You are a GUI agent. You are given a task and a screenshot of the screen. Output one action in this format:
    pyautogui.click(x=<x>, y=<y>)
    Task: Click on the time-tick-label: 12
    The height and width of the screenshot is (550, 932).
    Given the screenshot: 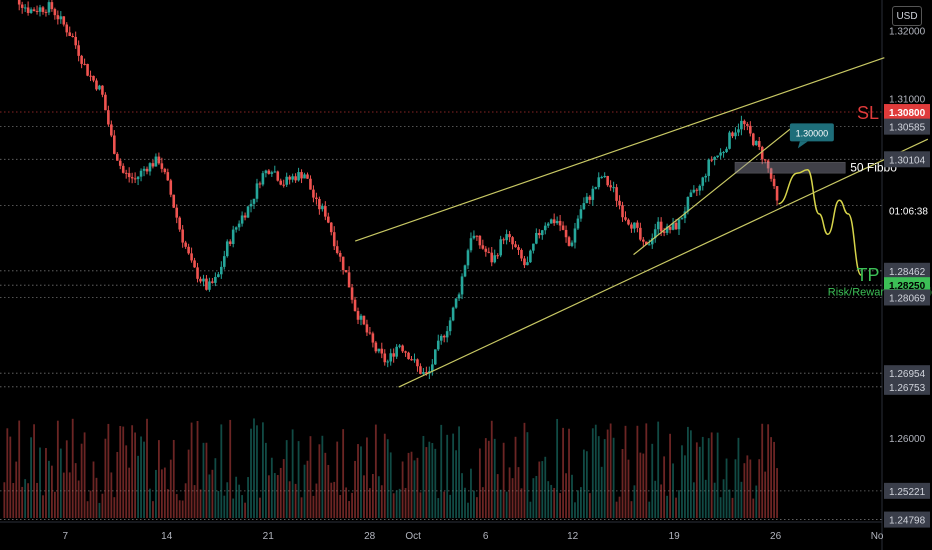 What is the action you would take?
    pyautogui.click(x=573, y=536)
    